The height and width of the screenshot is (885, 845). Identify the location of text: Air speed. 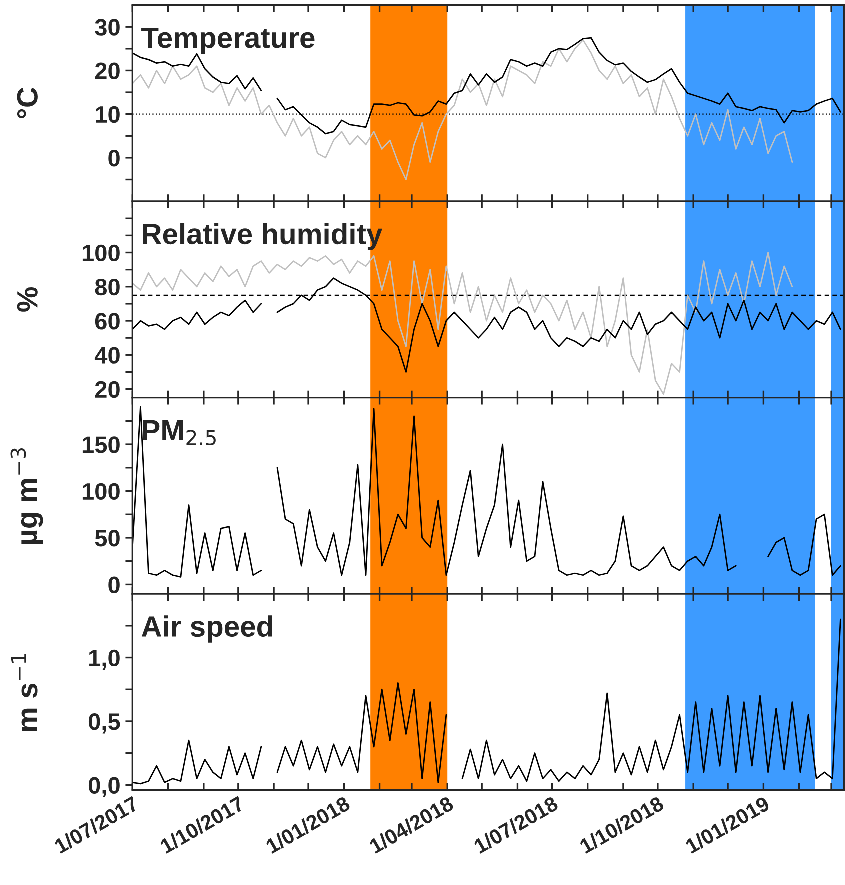
(207, 629).